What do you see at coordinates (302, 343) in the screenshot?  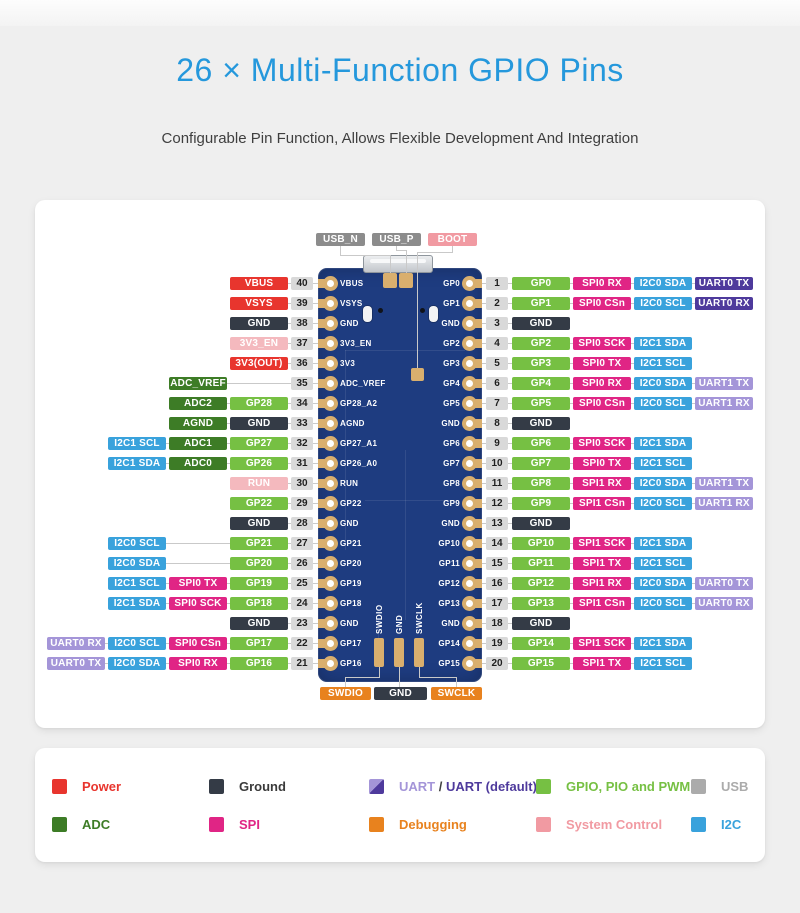 I see `pin-number: 37` at bounding box center [302, 343].